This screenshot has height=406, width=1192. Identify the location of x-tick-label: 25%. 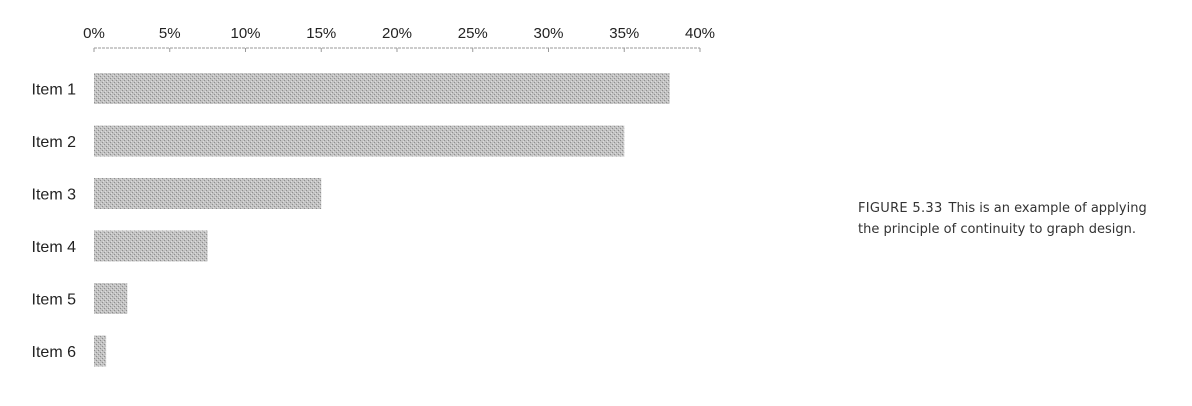
(473, 33).